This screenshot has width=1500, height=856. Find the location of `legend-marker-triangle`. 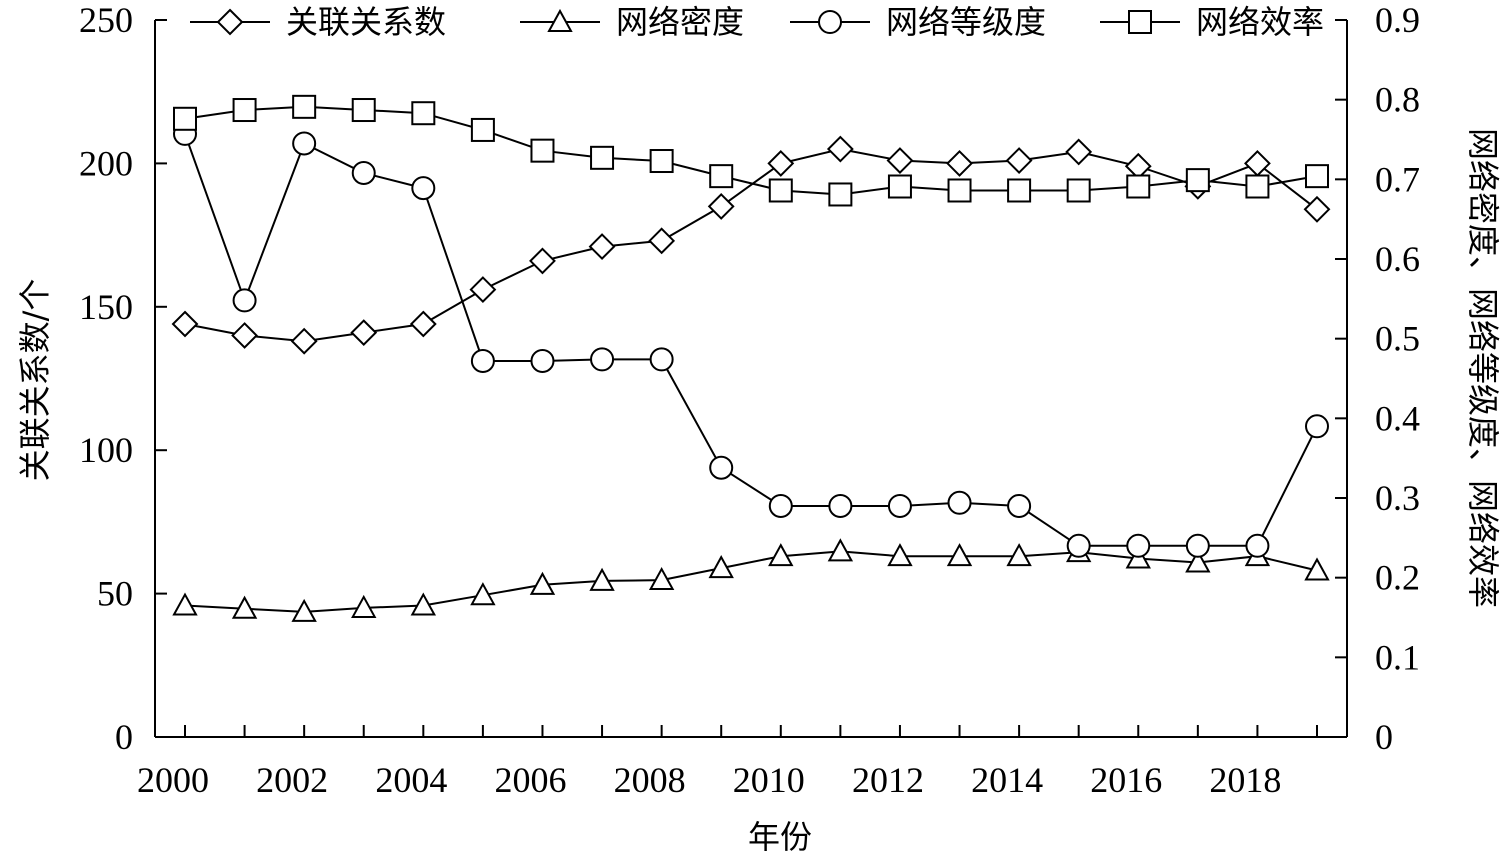

legend-marker-triangle is located at coordinates (560, 20).